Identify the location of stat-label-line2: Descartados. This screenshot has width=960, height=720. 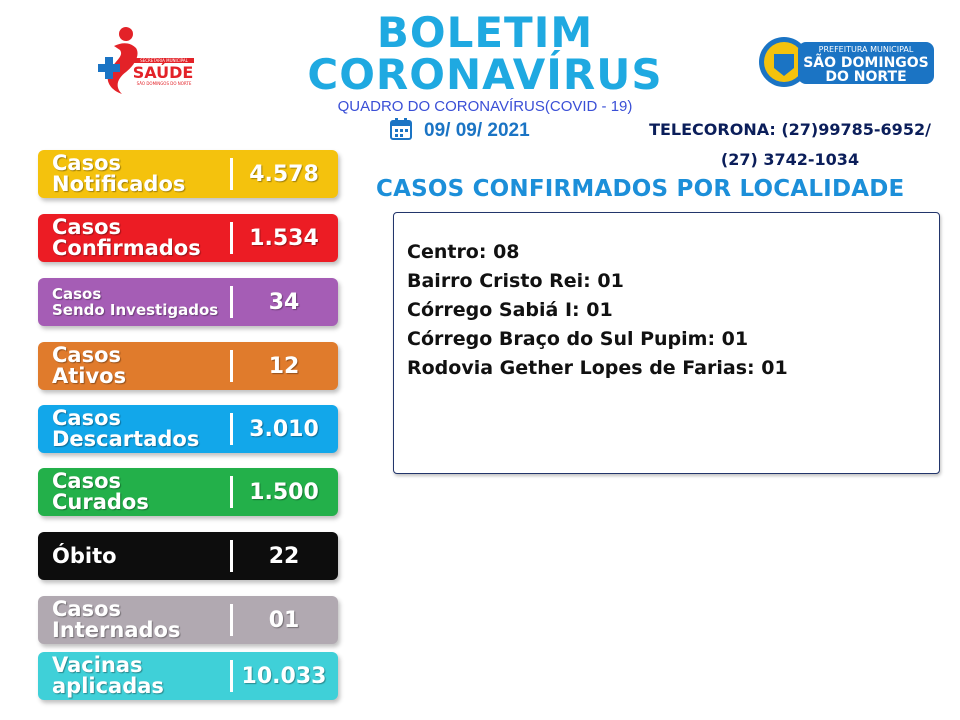
(126, 439).